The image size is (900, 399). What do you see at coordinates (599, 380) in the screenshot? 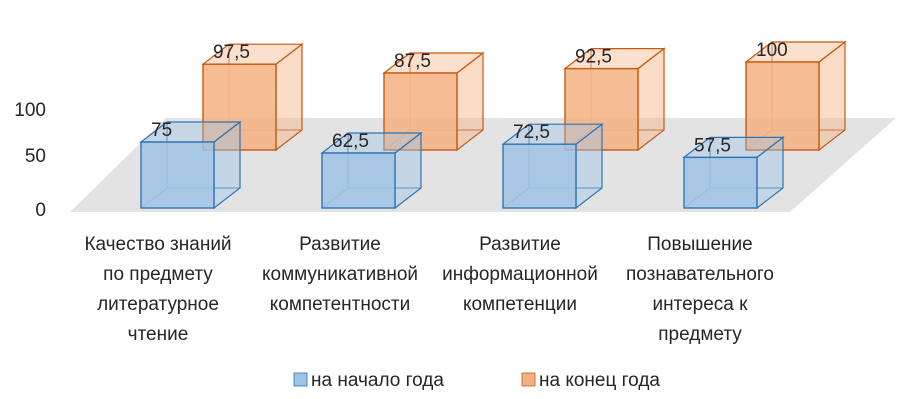
I see `legend-label-2: на конец года` at bounding box center [599, 380].